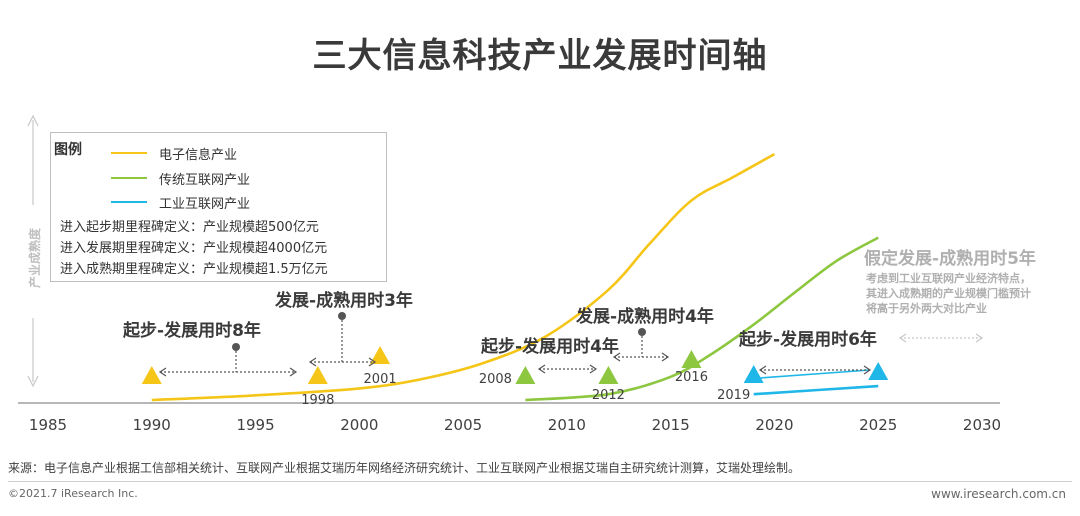 Image resolution: width=1080 pixels, height=516 pixels. Describe the element at coordinates (608, 395) in the screenshot. I see `milestone-year-label: 2012` at that location.